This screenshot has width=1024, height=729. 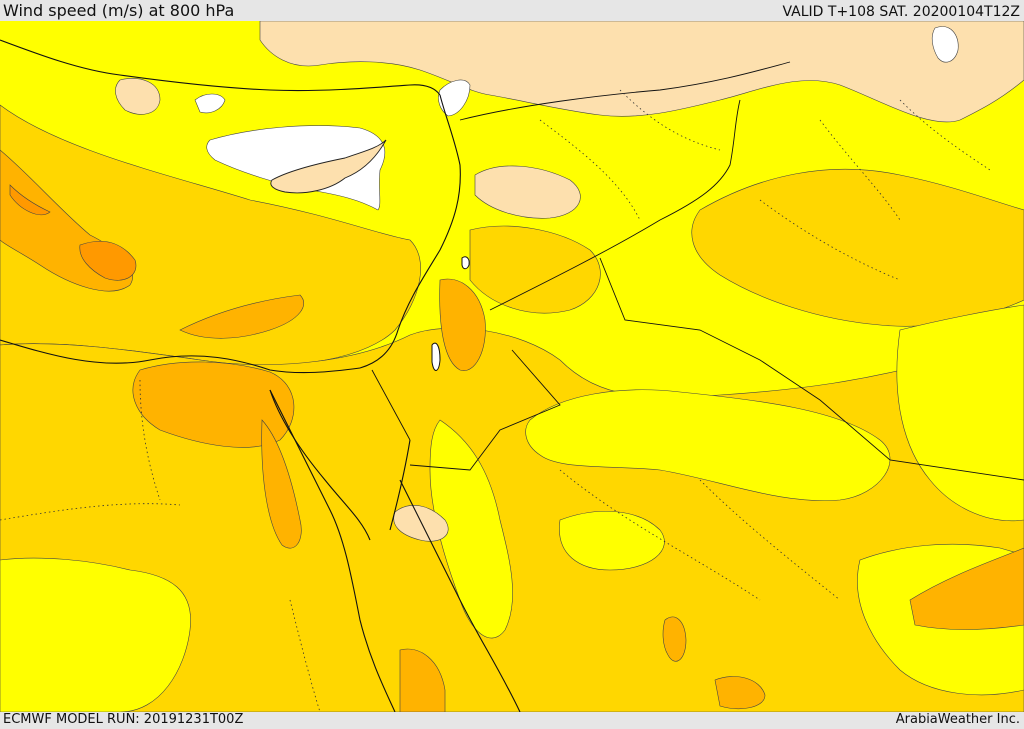 I want to click on border-turkey-syria, so click(x=625, y=91).